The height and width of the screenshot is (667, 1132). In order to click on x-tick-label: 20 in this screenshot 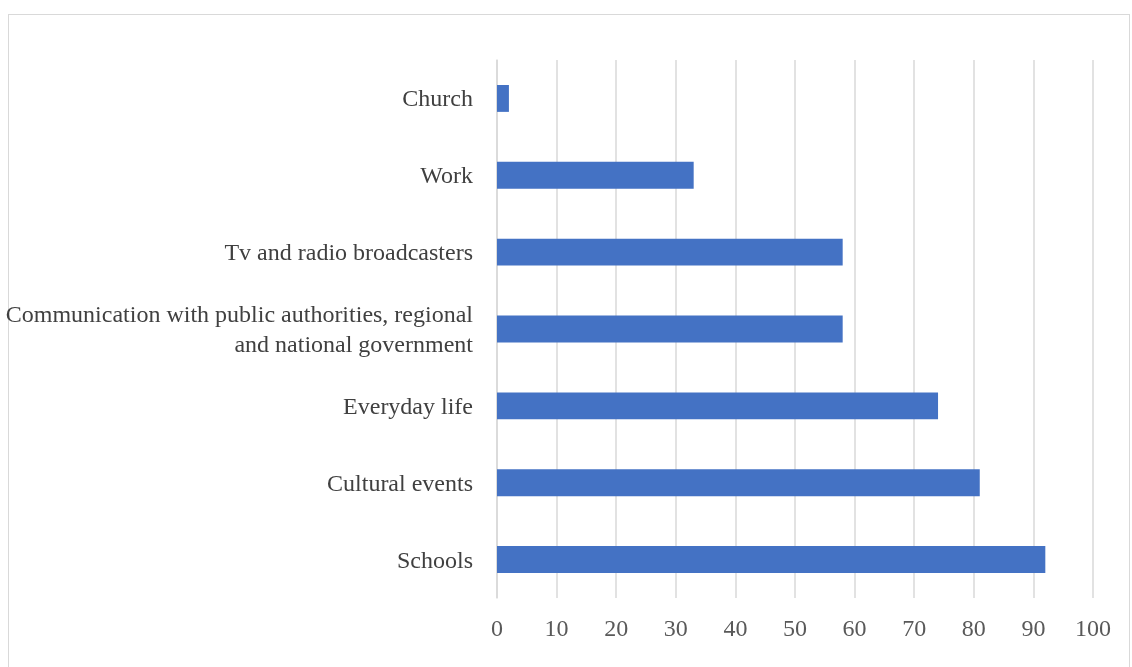, I will do `click(616, 628)`.